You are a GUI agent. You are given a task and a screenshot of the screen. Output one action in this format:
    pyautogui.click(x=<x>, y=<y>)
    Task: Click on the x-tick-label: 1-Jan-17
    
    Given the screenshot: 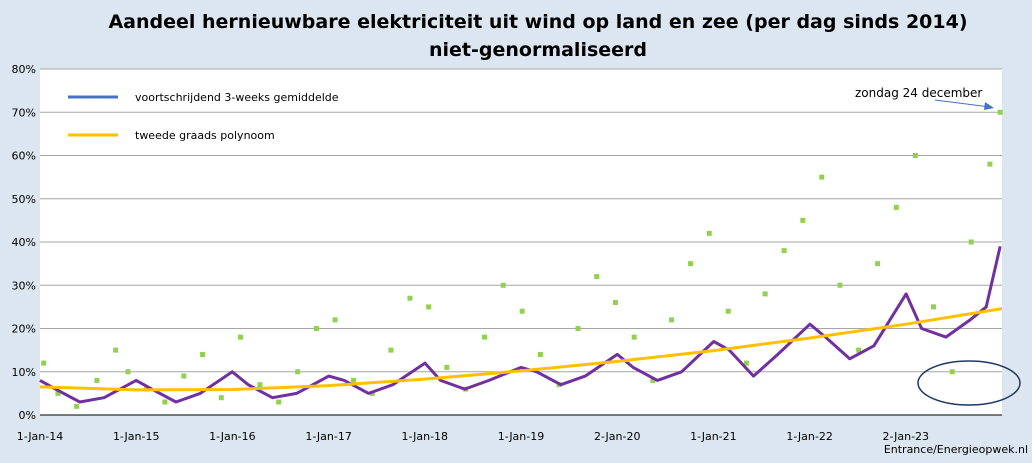 What is the action you would take?
    pyautogui.click(x=328, y=436)
    